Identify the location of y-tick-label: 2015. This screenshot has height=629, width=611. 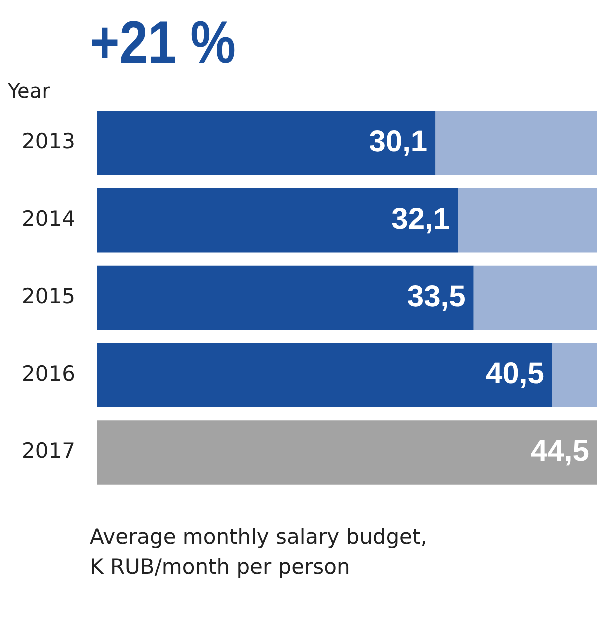
(49, 296).